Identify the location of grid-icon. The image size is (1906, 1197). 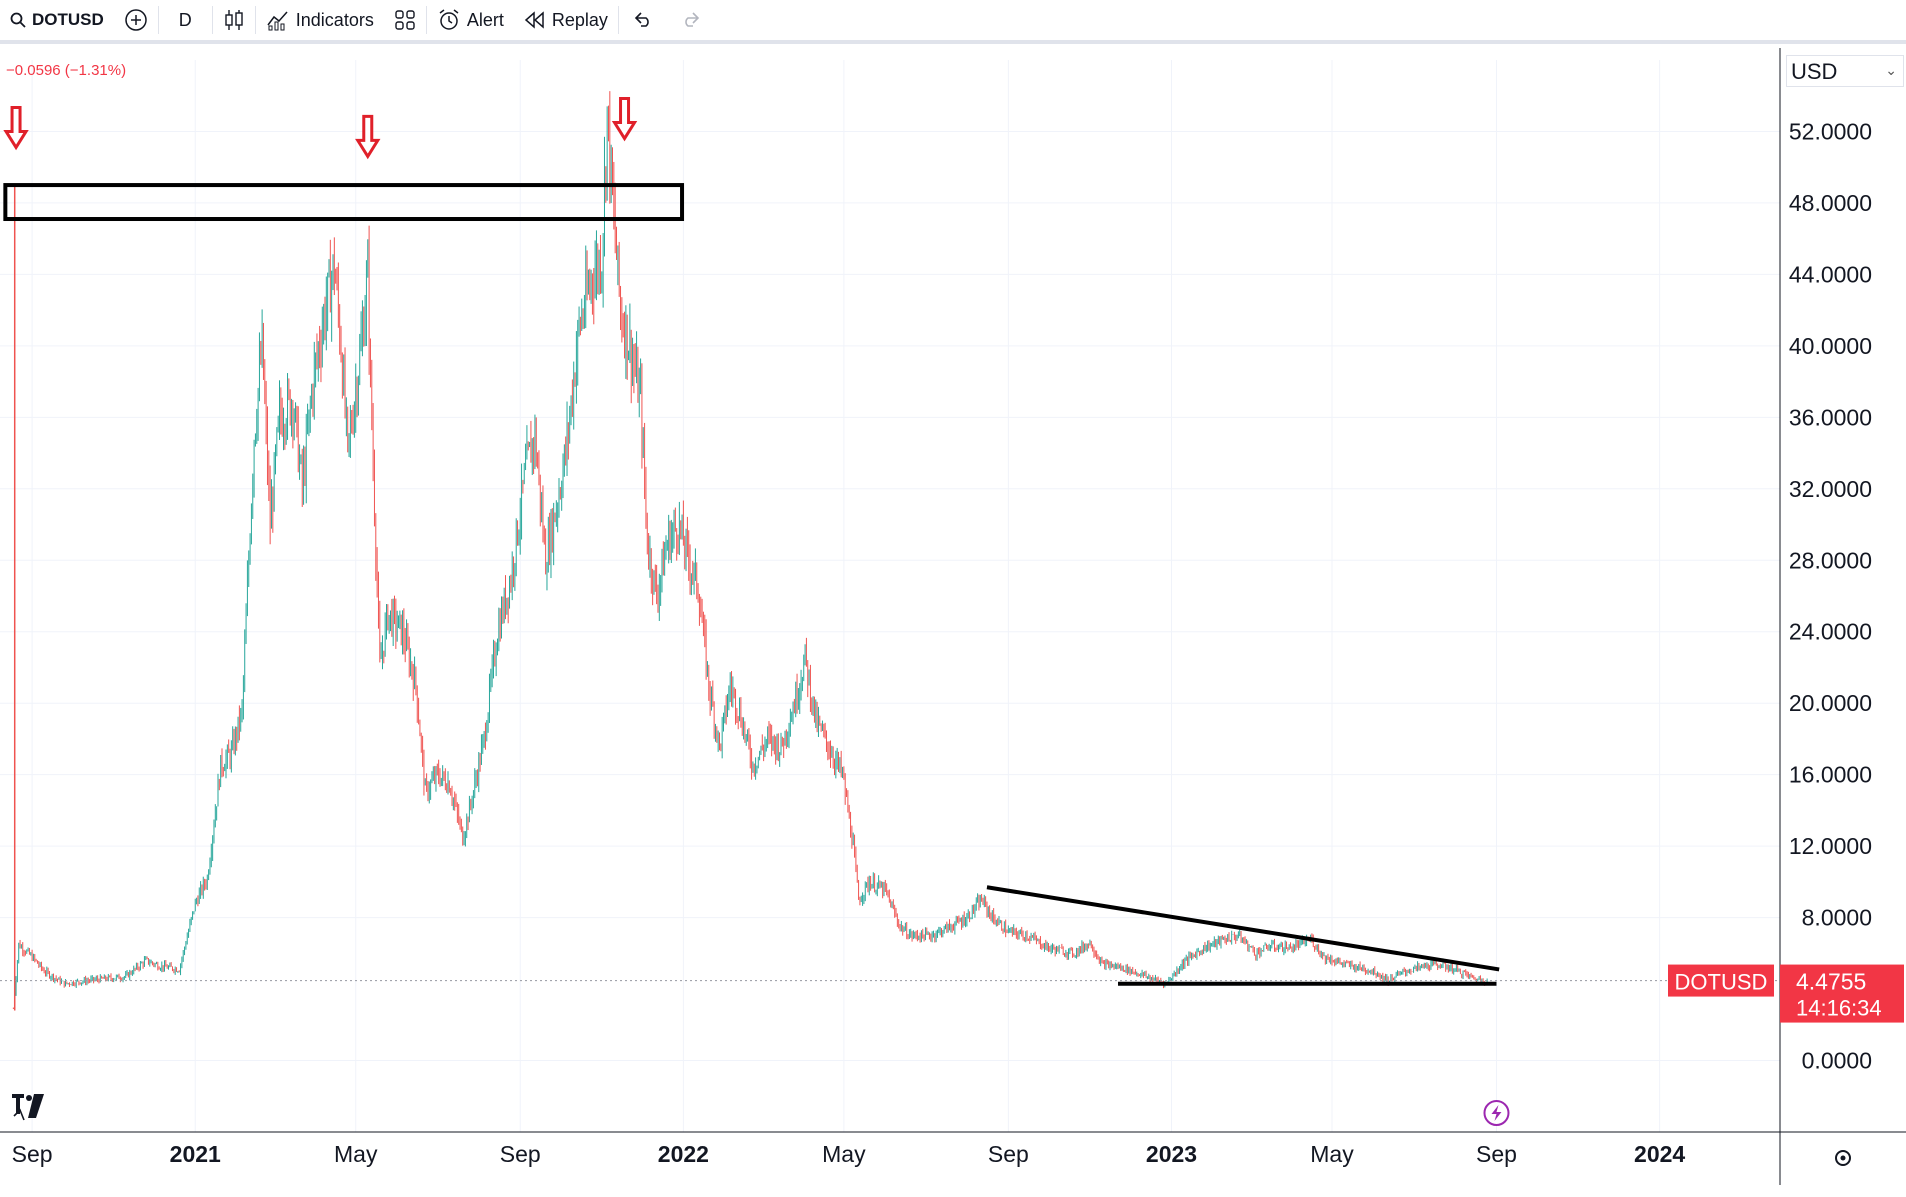
(405, 20).